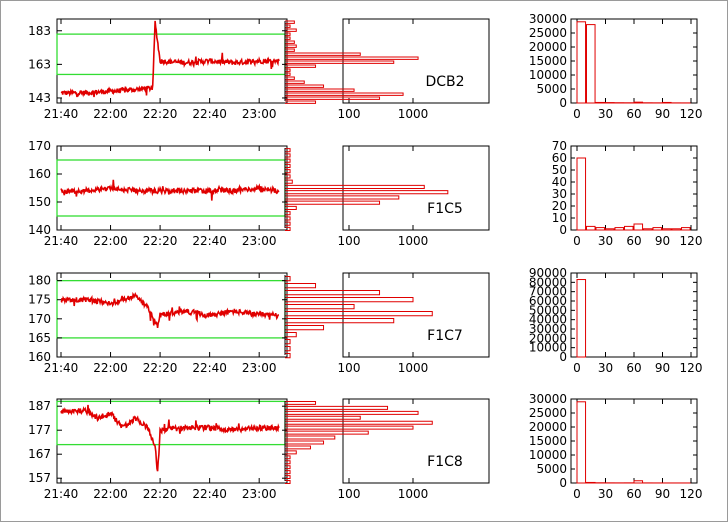 The width and height of the screenshot is (728, 522). What do you see at coordinates (548, 310) in the screenshot?
I see `y-tick-label: 50000` at bounding box center [548, 310].